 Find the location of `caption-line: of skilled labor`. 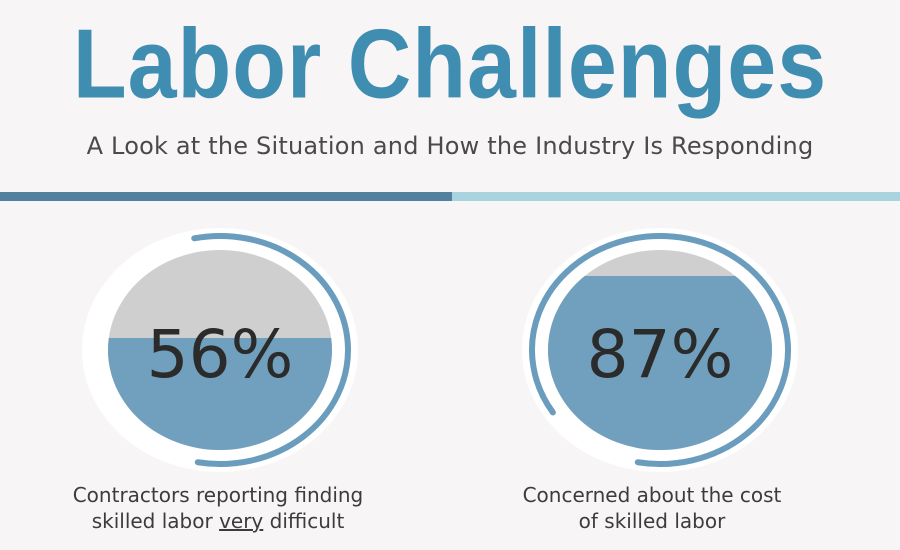

caption-line: of skilled labor is located at coordinates (652, 521).